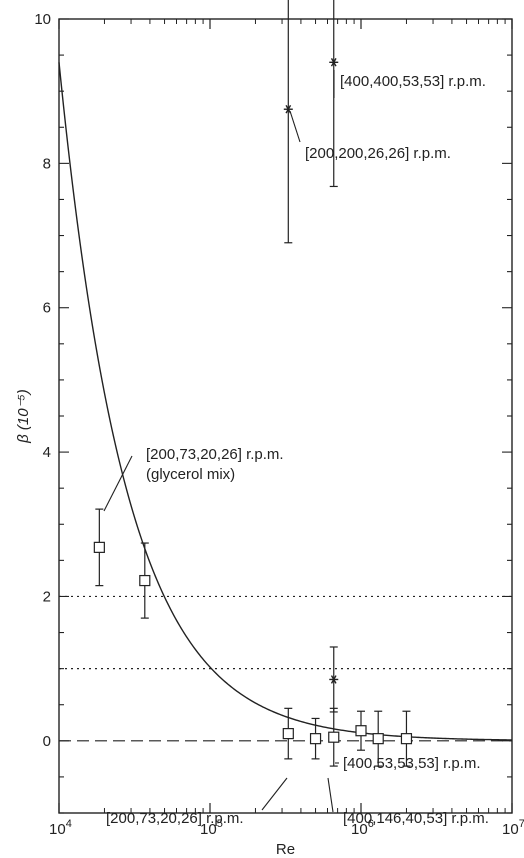  Describe the element at coordinates (69, 824) in the screenshot. I see `x-tick-exponent: 4` at that location.